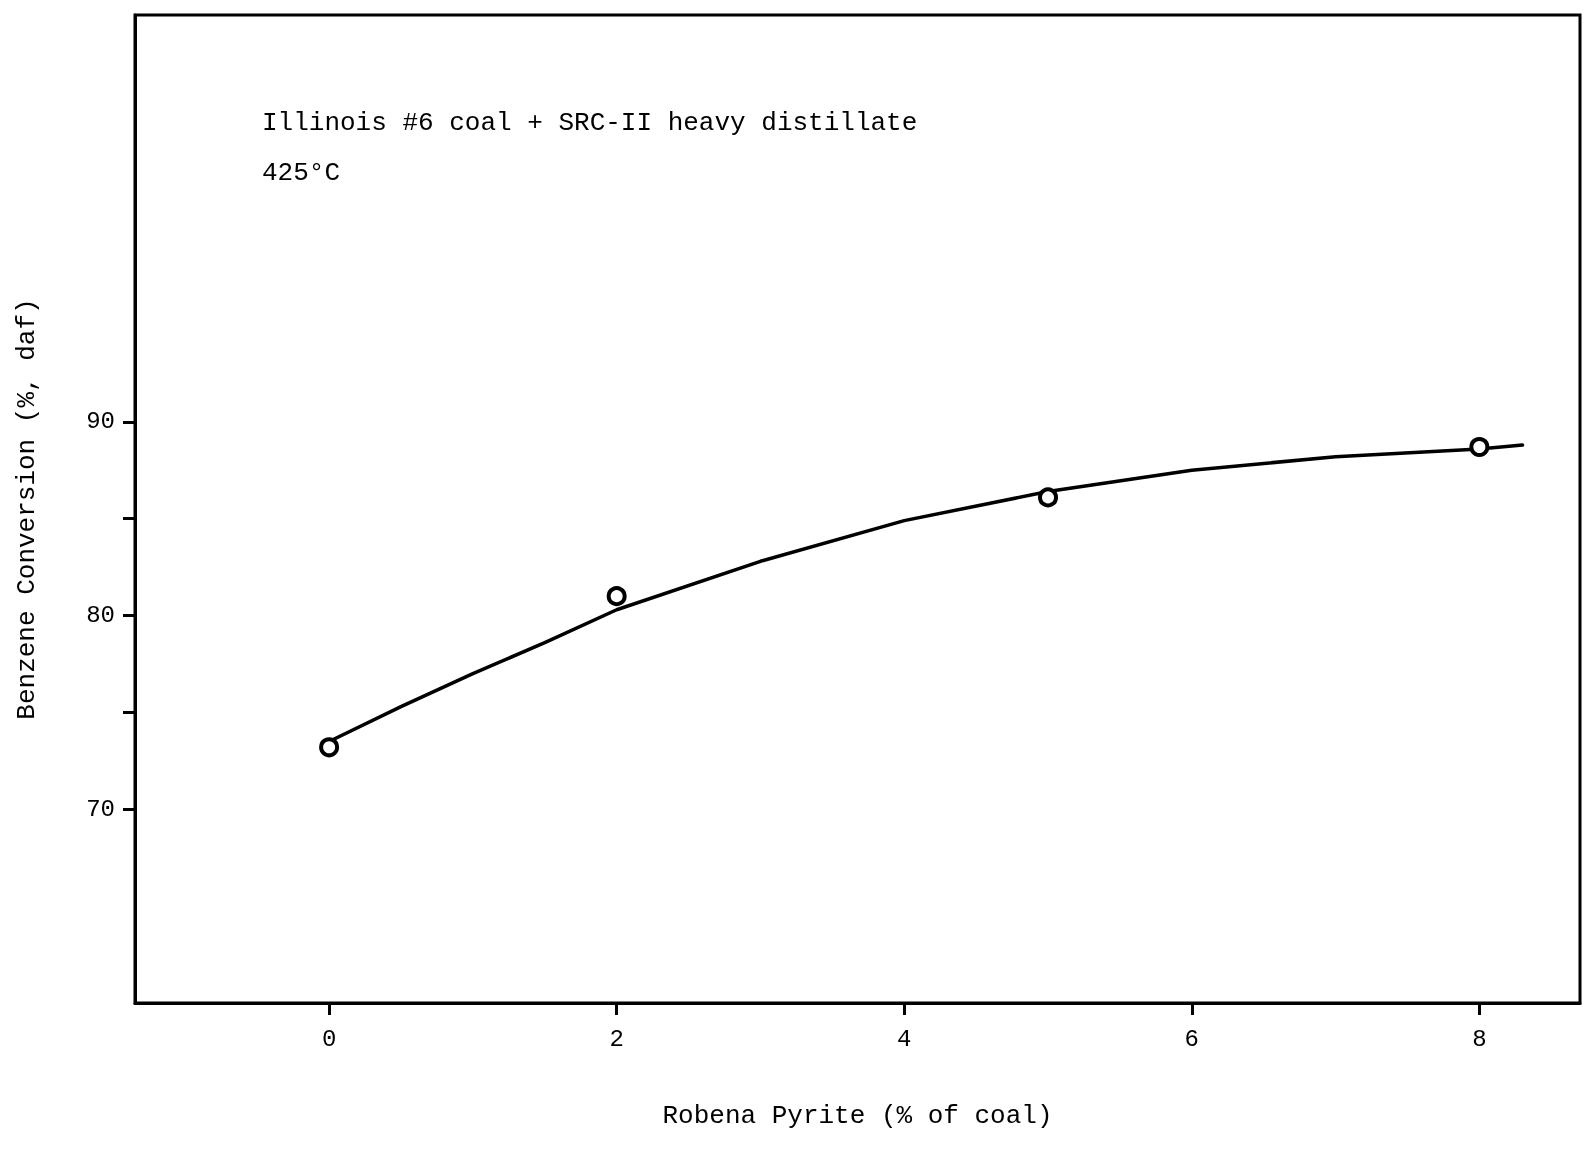 The width and height of the screenshot is (1592, 1149). What do you see at coordinates (100, 809) in the screenshot?
I see `y-tick-label: 70` at bounding box center [100, 809].